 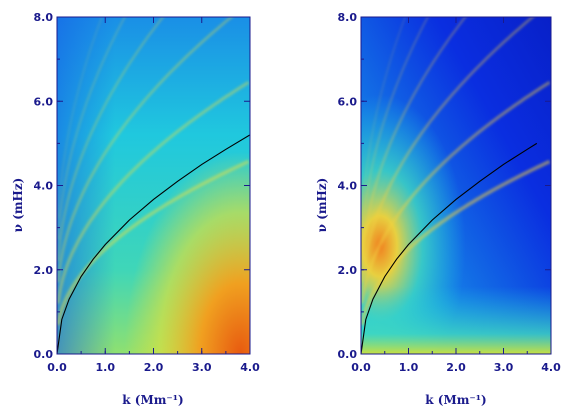 What do you see at coordinates (44, 270) in the screenshot?
I see `left-y-tick-label: 2.0` at bounding box center [44, 270].